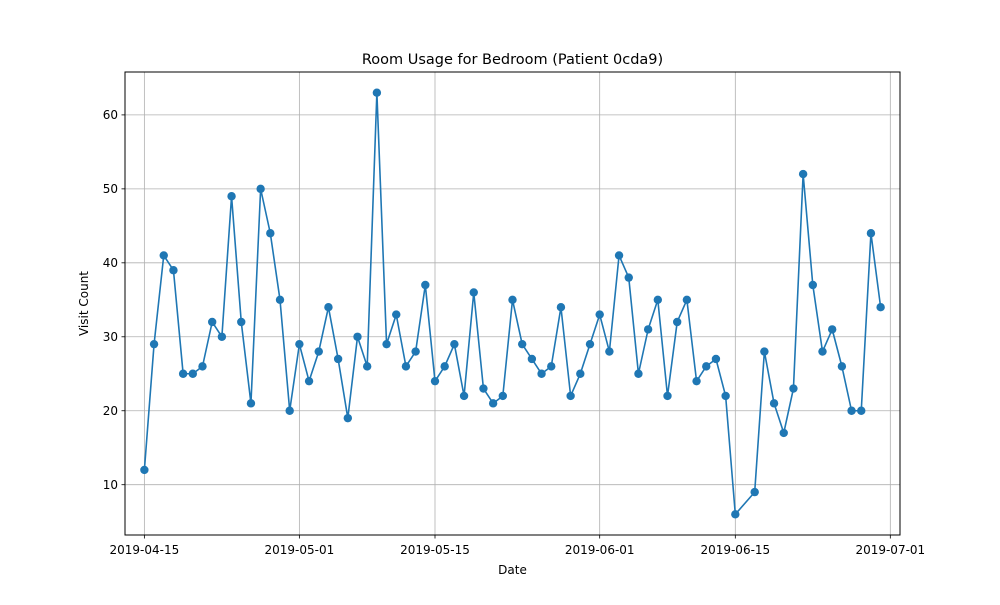 The width and height of the screenshot is (1000, 605). Describe the element at coordinates (110, 263) in the screenshot. I see `y-tick-label: 40` at that location.